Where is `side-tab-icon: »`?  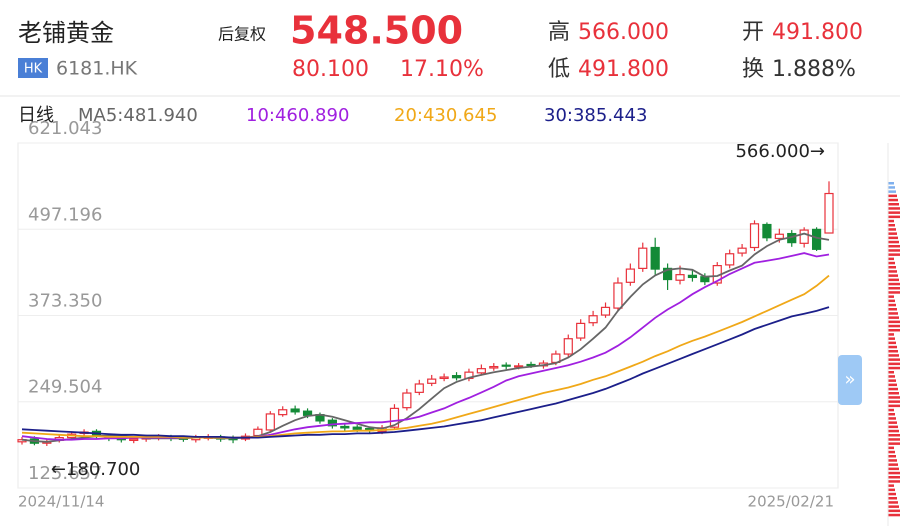 side-tab-icon: » is located at coordinates (849, 379).